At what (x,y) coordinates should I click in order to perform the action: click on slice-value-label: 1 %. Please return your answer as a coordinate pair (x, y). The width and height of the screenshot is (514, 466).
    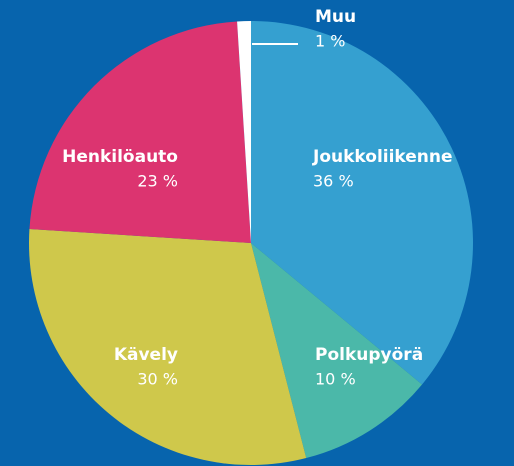
    Looking at the image, I should click on (330, 41).